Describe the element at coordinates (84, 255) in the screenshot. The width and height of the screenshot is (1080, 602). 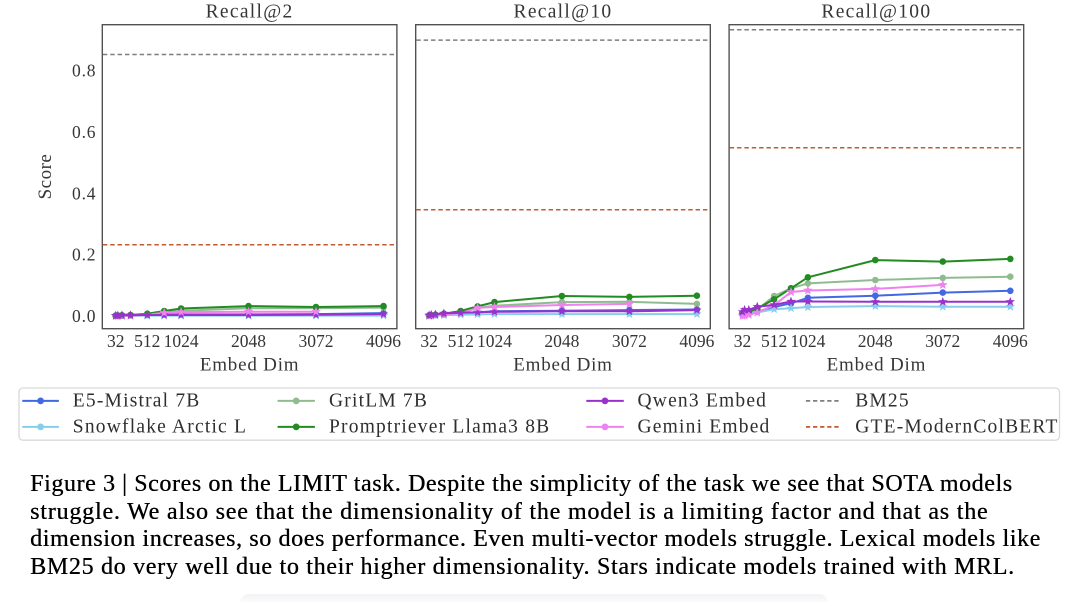
I see `svg-text: 0.2` at that location.